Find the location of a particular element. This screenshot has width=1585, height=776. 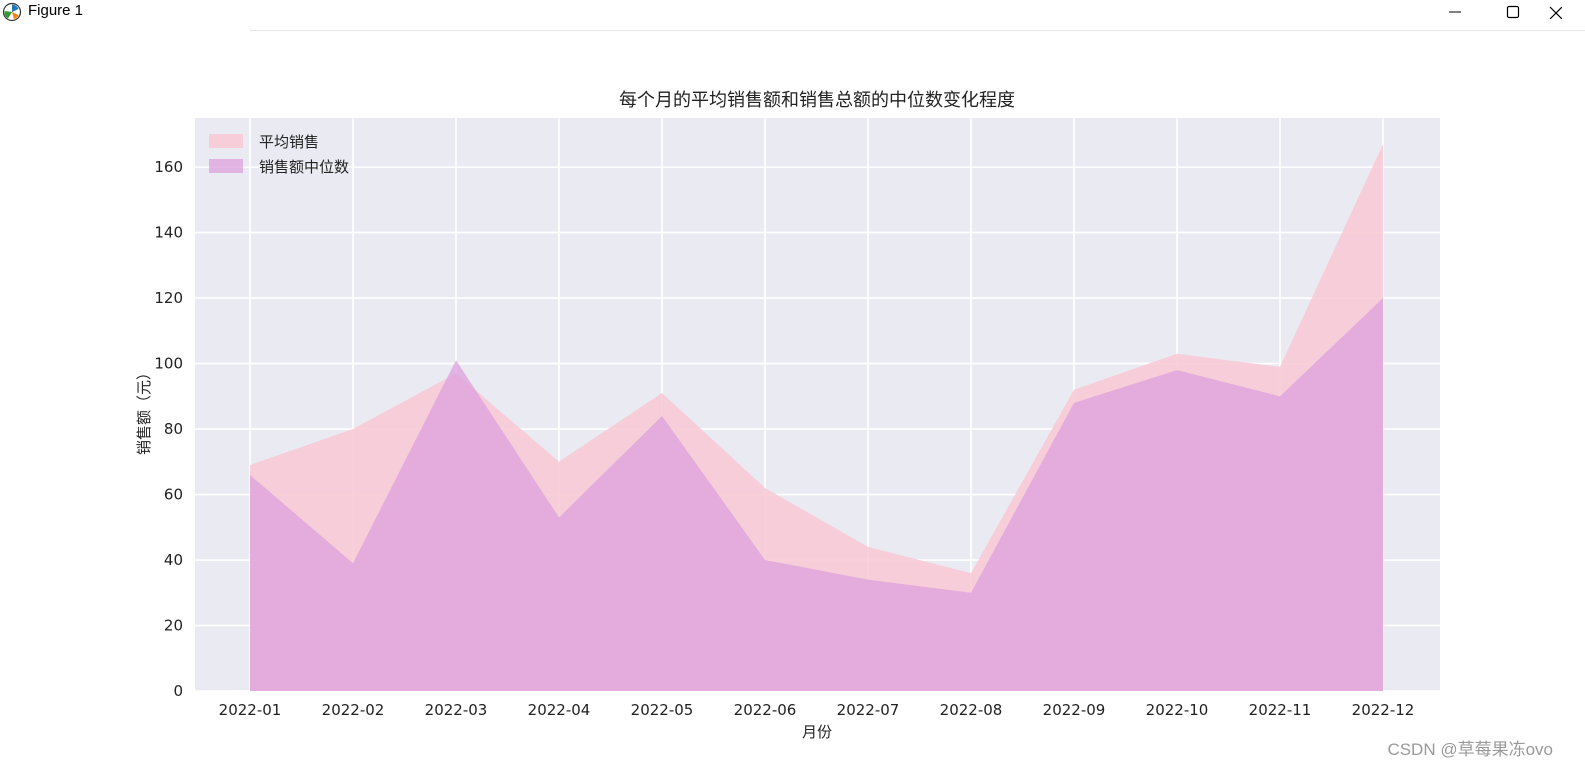

close-icon is located at coordinates (1555, 12).